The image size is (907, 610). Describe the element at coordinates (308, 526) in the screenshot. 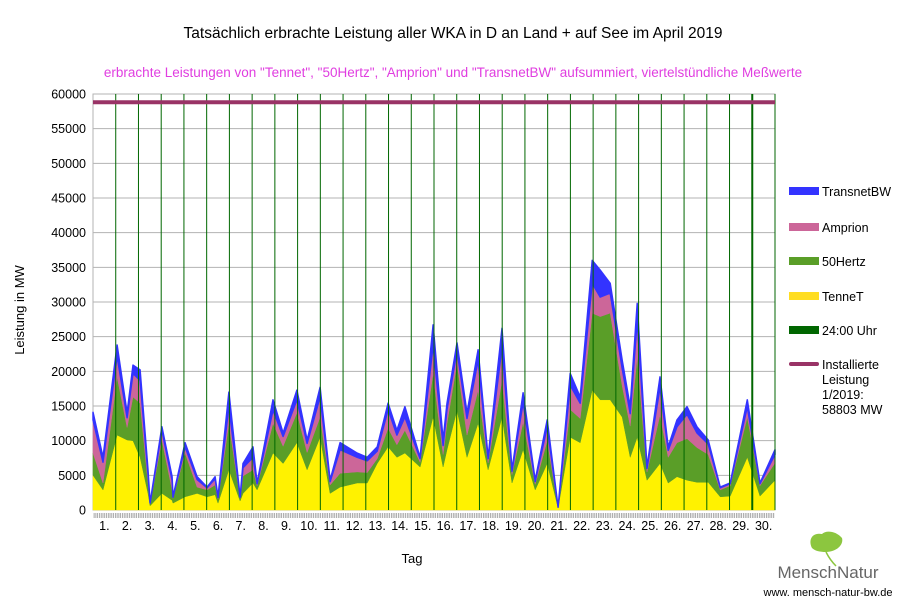

I see `x-tick-label: 10.` at that location.